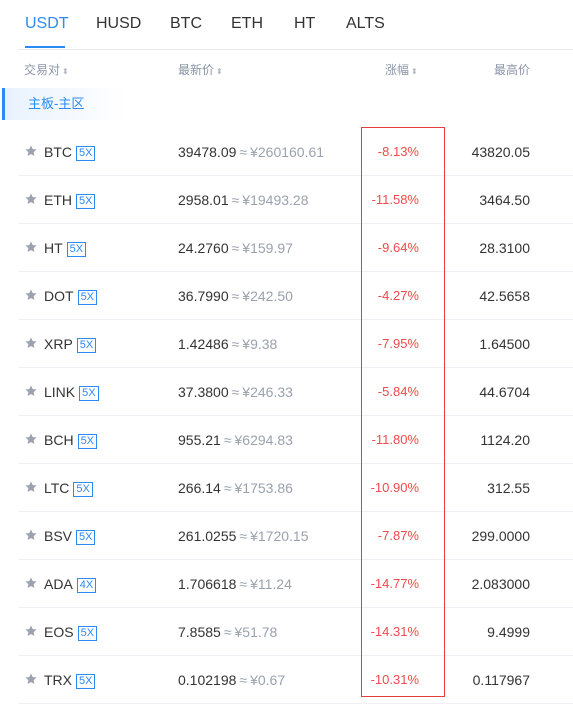  I want to click on latest-price: 266.14 ≈ ¥1753.86, so click(235, 488).